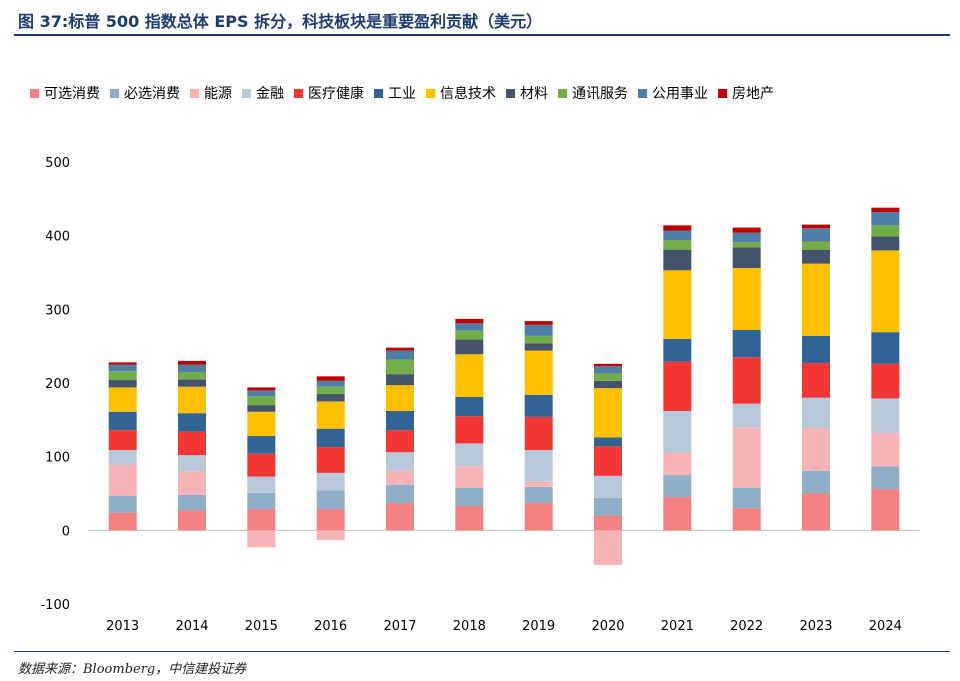 The image size is (960, 681). Describe the element at coordinates (132, 669) in the screenshot. I see `source-note: 数据来源：Bloomberg，中信建投证券` at that location.